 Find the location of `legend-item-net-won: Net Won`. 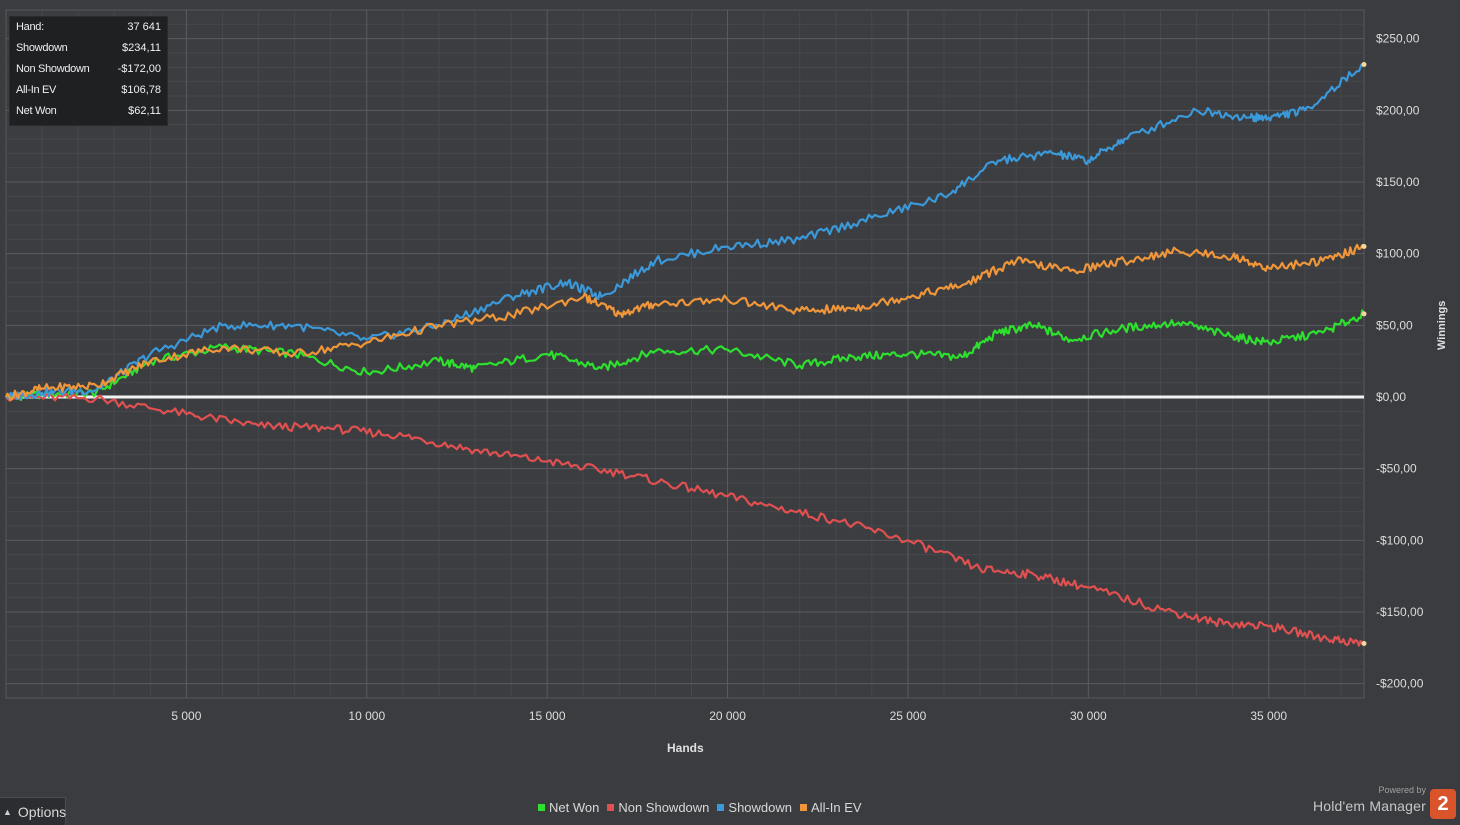

legend-item-net-won: Net Won is located at coordinates (568, 807).